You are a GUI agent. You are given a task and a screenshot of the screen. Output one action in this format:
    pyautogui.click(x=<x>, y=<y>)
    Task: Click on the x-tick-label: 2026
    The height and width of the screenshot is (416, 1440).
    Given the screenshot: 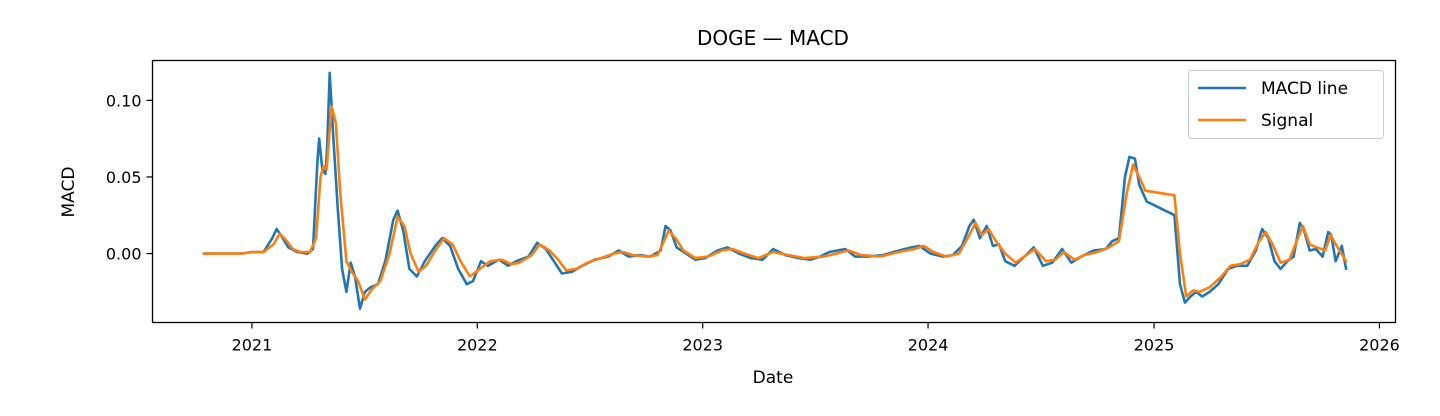 What is the action you would take?
    pyautogui.click(x=1379, y=345)
    